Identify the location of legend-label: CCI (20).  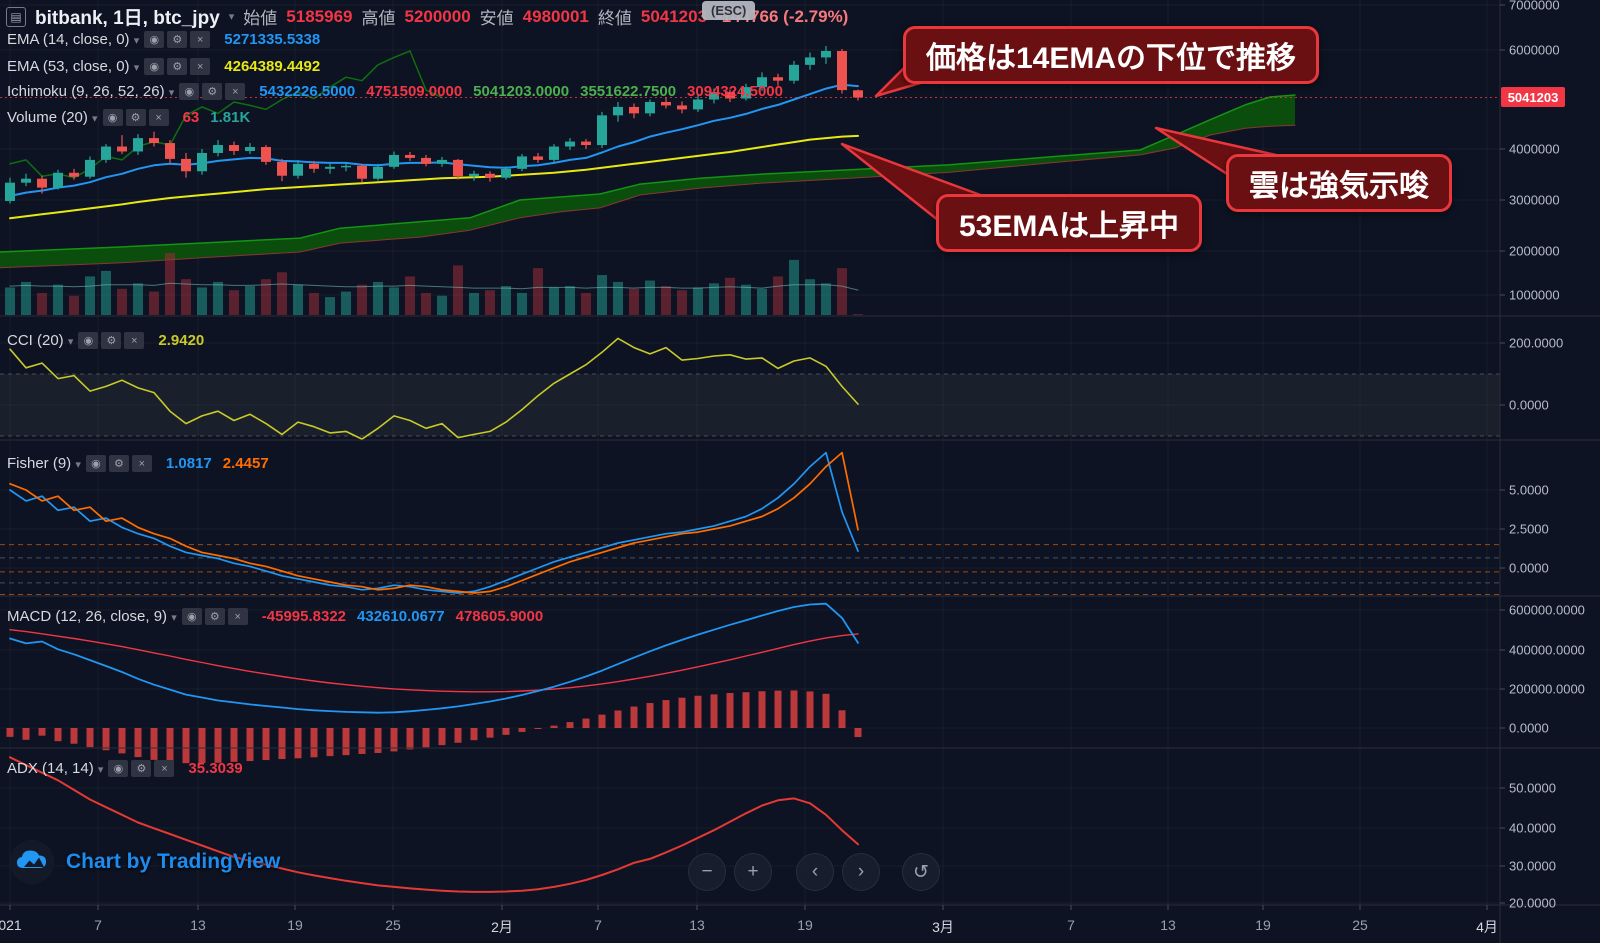
(35, 340).